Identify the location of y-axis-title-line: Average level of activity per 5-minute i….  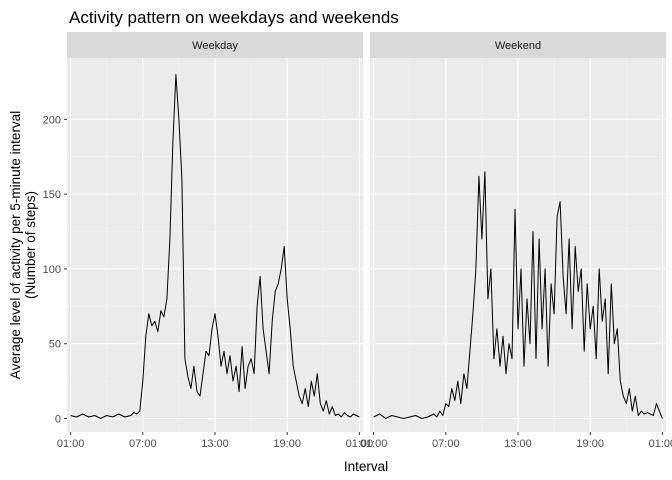
(15, 245).